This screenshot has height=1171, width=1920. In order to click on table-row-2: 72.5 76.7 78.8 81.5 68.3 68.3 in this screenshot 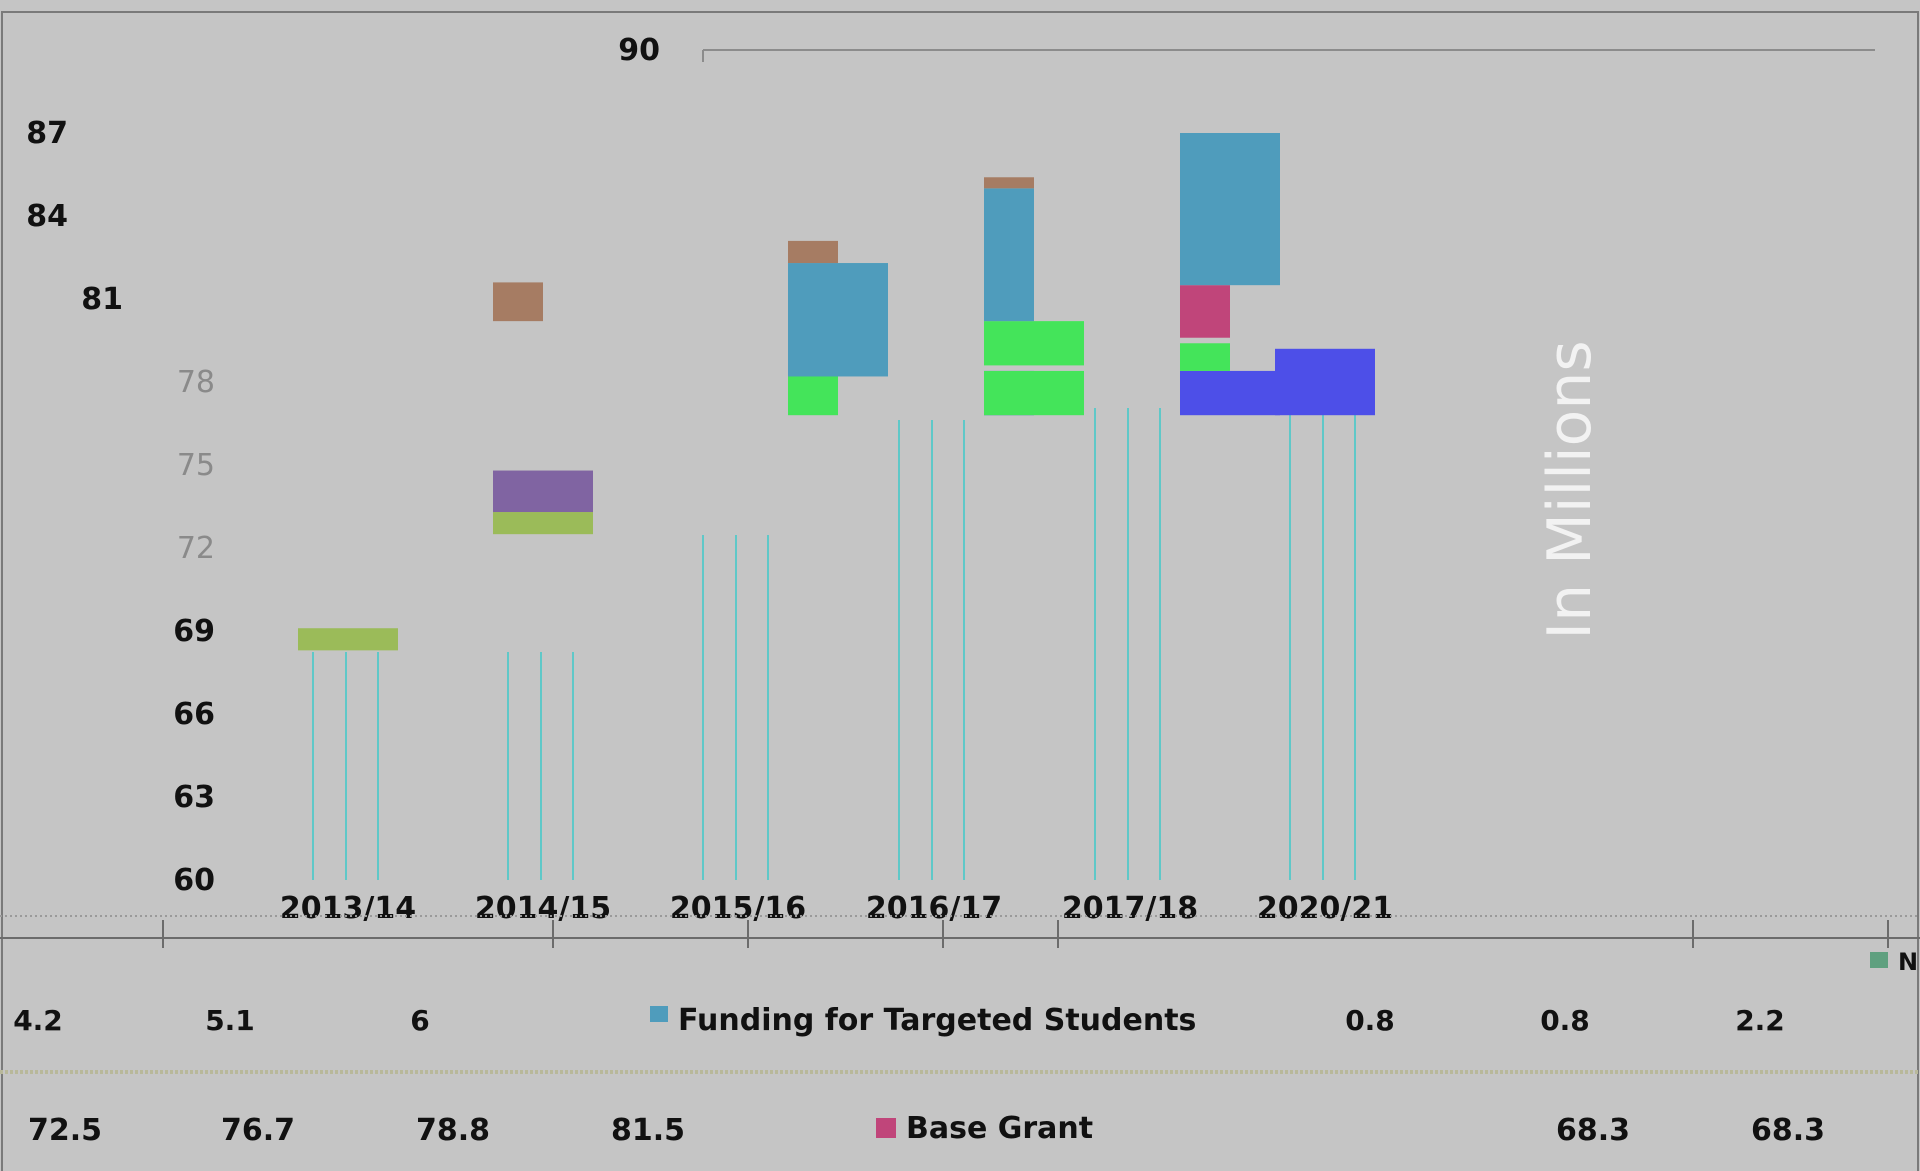, I will do `click(926, 1130)`.